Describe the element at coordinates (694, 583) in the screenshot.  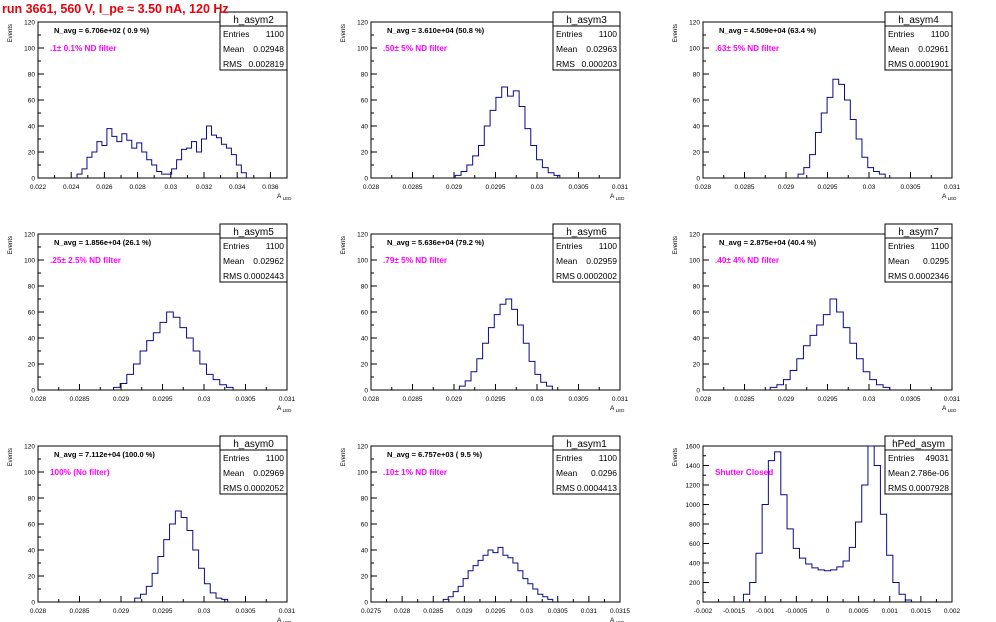
I see `y-tick-label: 200` at that location.